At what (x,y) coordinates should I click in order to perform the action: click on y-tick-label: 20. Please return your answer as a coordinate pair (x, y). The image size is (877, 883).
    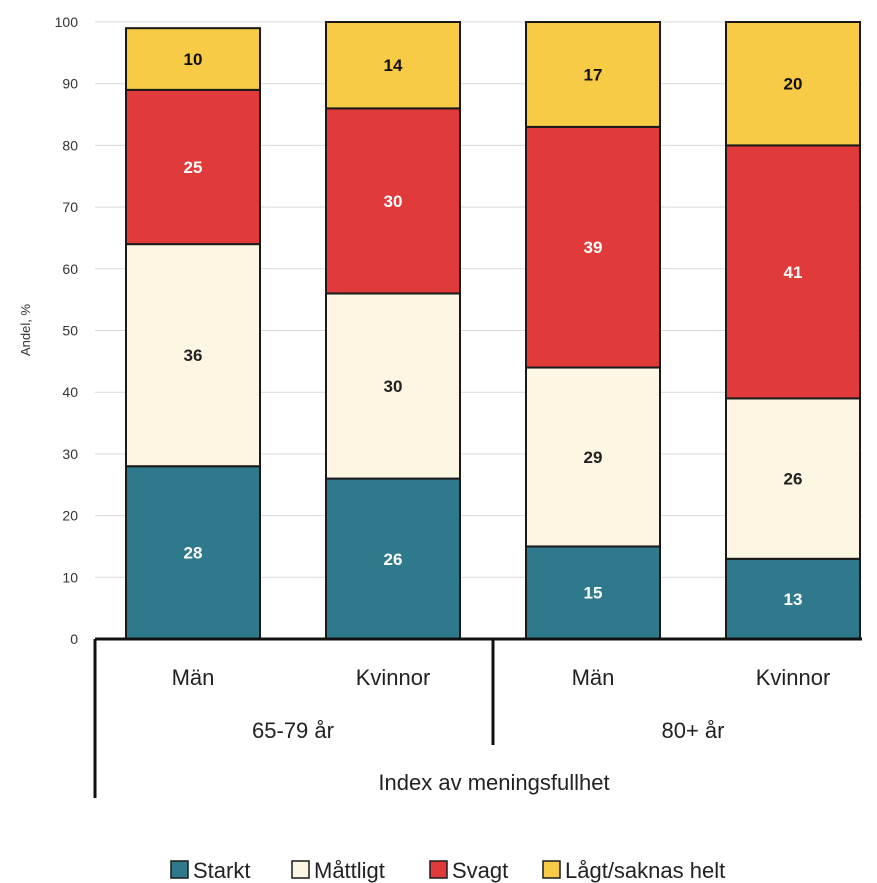
    Looking at the image, I should click on (70, 516).